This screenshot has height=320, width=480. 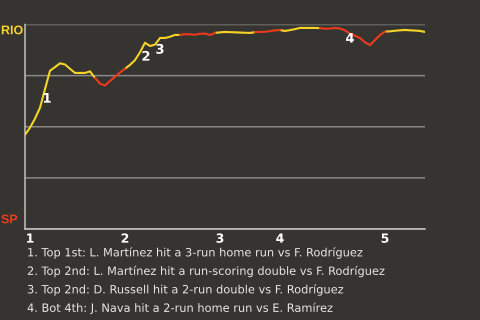 I want to click on x-tick-label: 1, so click(x=30, y=238).